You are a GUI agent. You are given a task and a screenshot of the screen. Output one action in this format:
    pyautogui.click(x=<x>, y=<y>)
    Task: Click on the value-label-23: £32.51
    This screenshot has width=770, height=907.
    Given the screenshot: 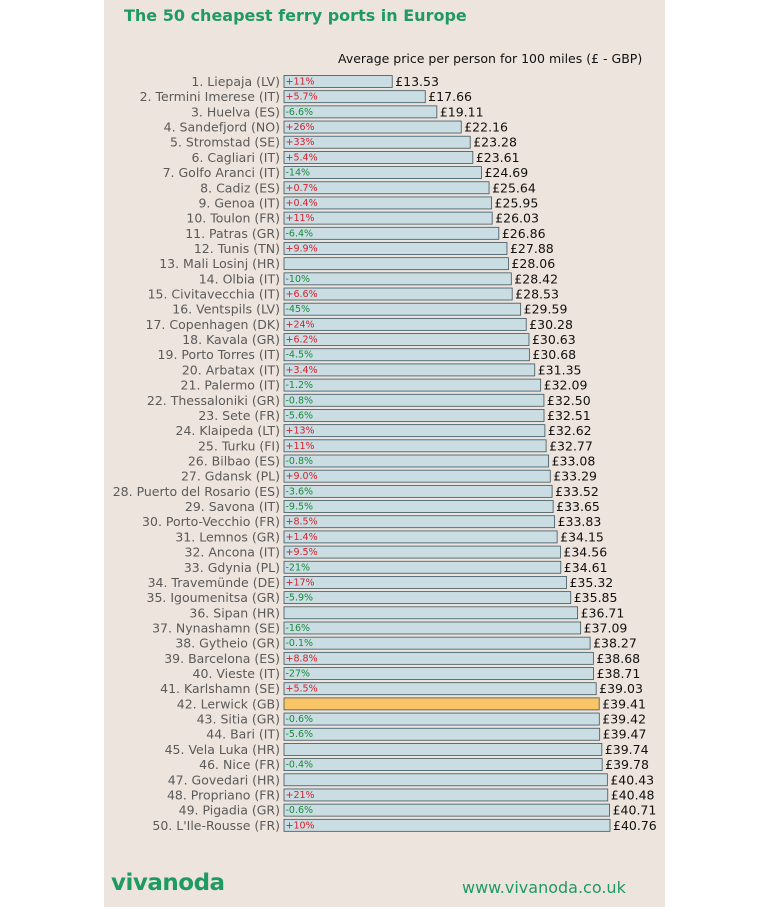 What is the action you would take?
    pyautogui.click(x=569, y=415)
    